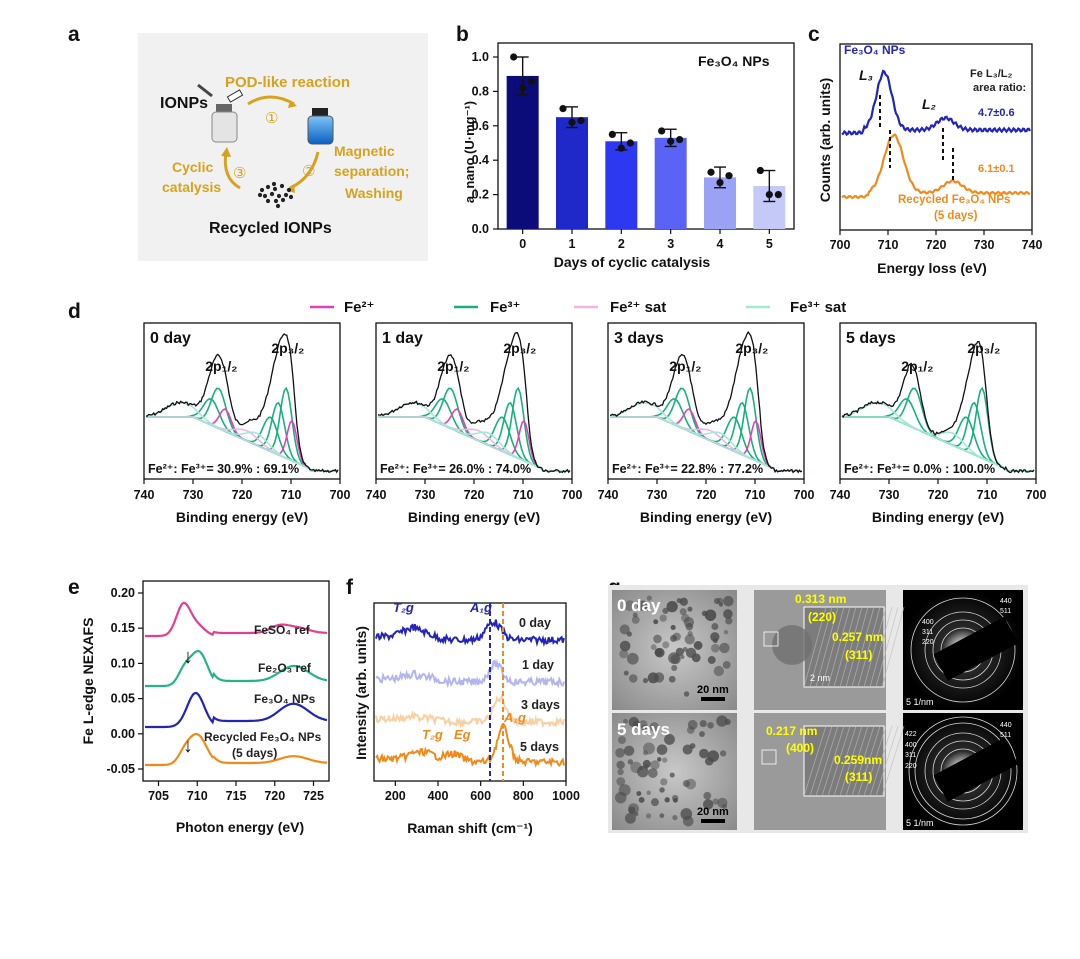 Image resolution: width=1080 pixels, height=959 pixels. What do you see at coordinates (480, 229) in the screenshot?
I see `y-tick-label: 0.0` at bounding box center [480, 229].